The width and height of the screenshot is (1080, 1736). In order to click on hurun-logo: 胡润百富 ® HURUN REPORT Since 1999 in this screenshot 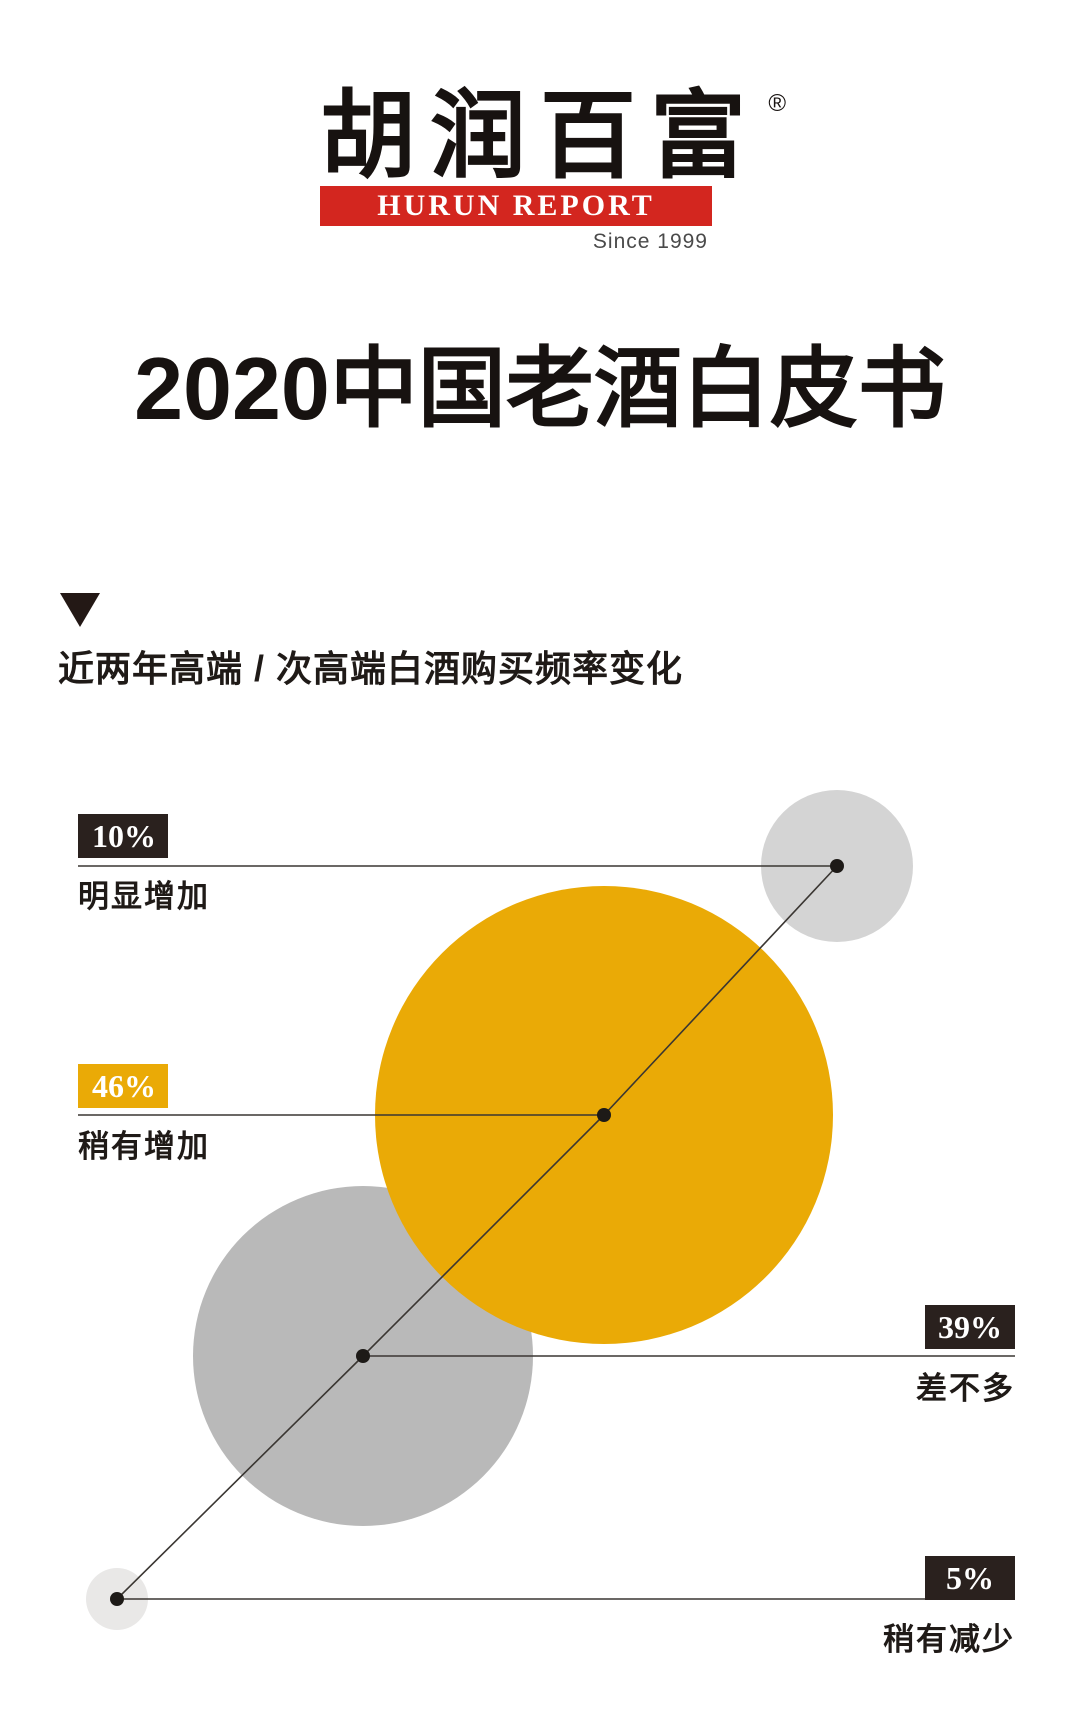, I will do `click(553, 166)`.